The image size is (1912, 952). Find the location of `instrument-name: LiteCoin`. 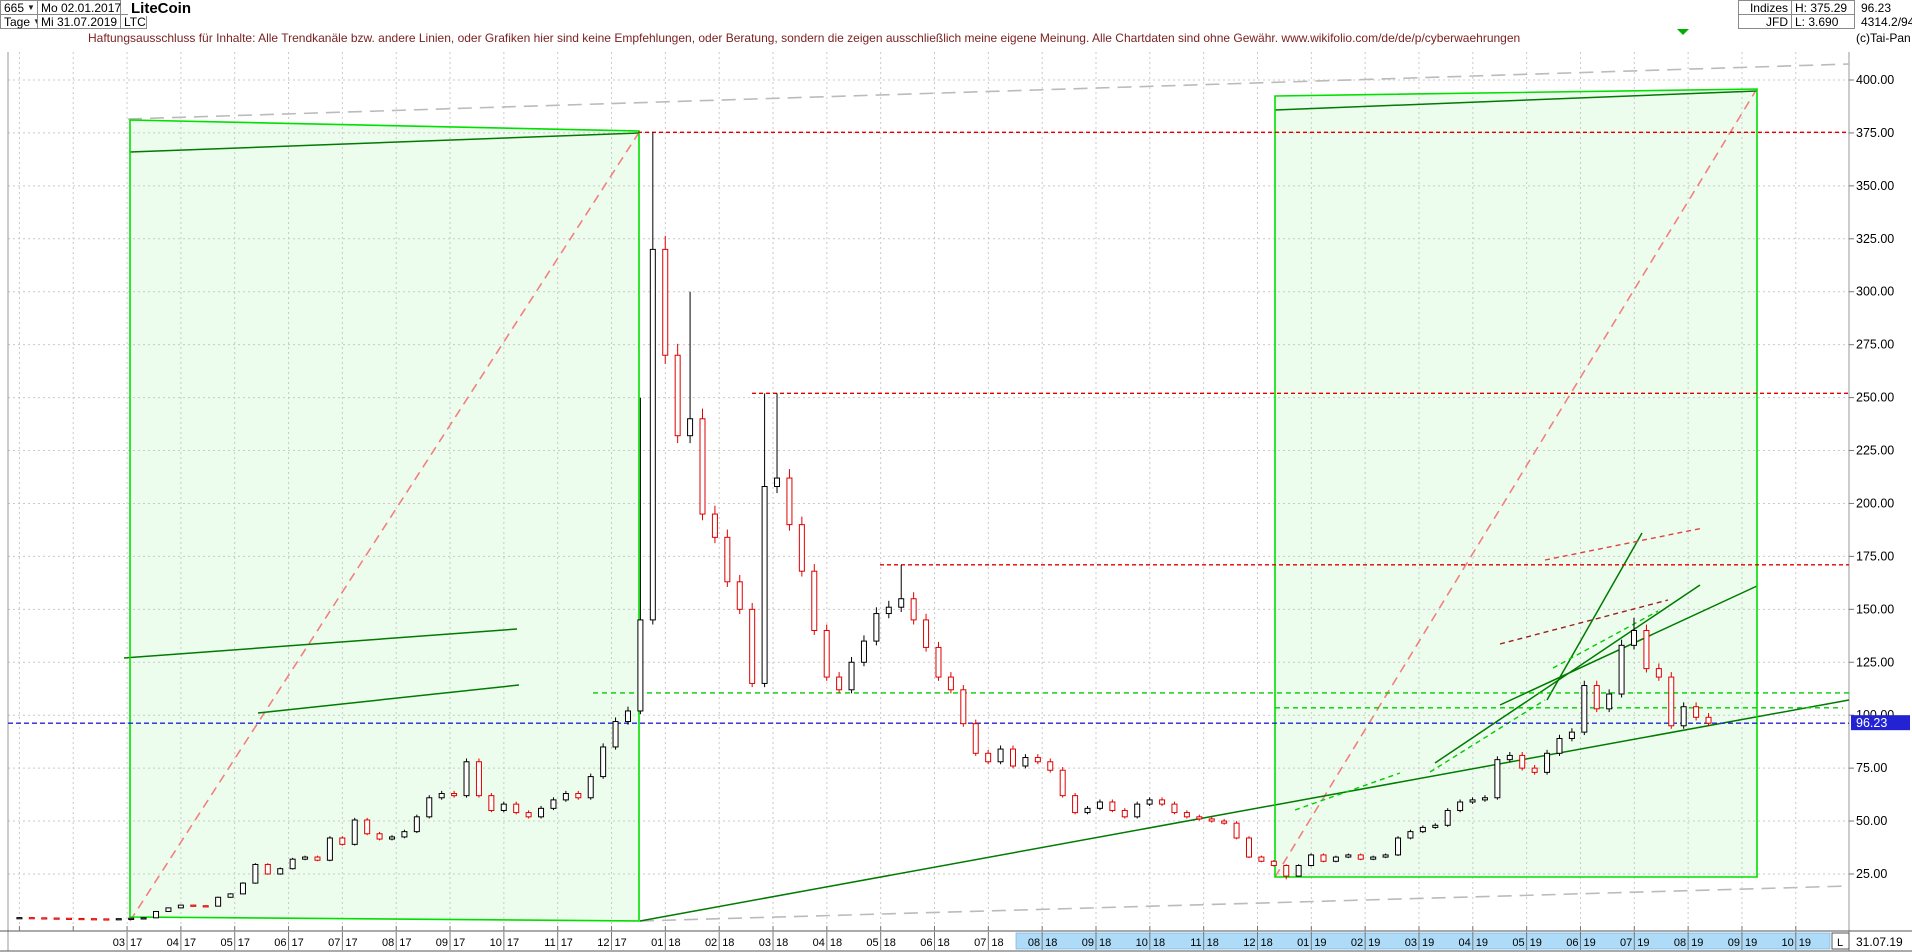

instrument-name: LiteCoin is located at coordinates (161, 8).